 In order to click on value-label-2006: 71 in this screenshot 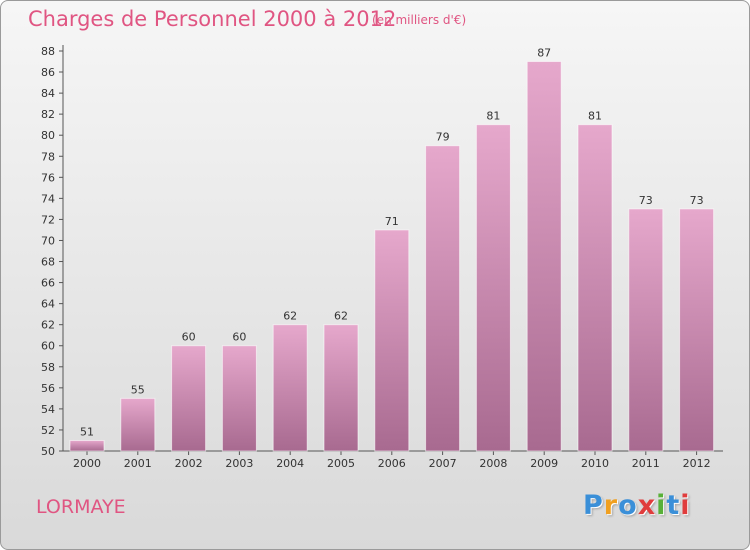, I will do `click(392, 221)`.